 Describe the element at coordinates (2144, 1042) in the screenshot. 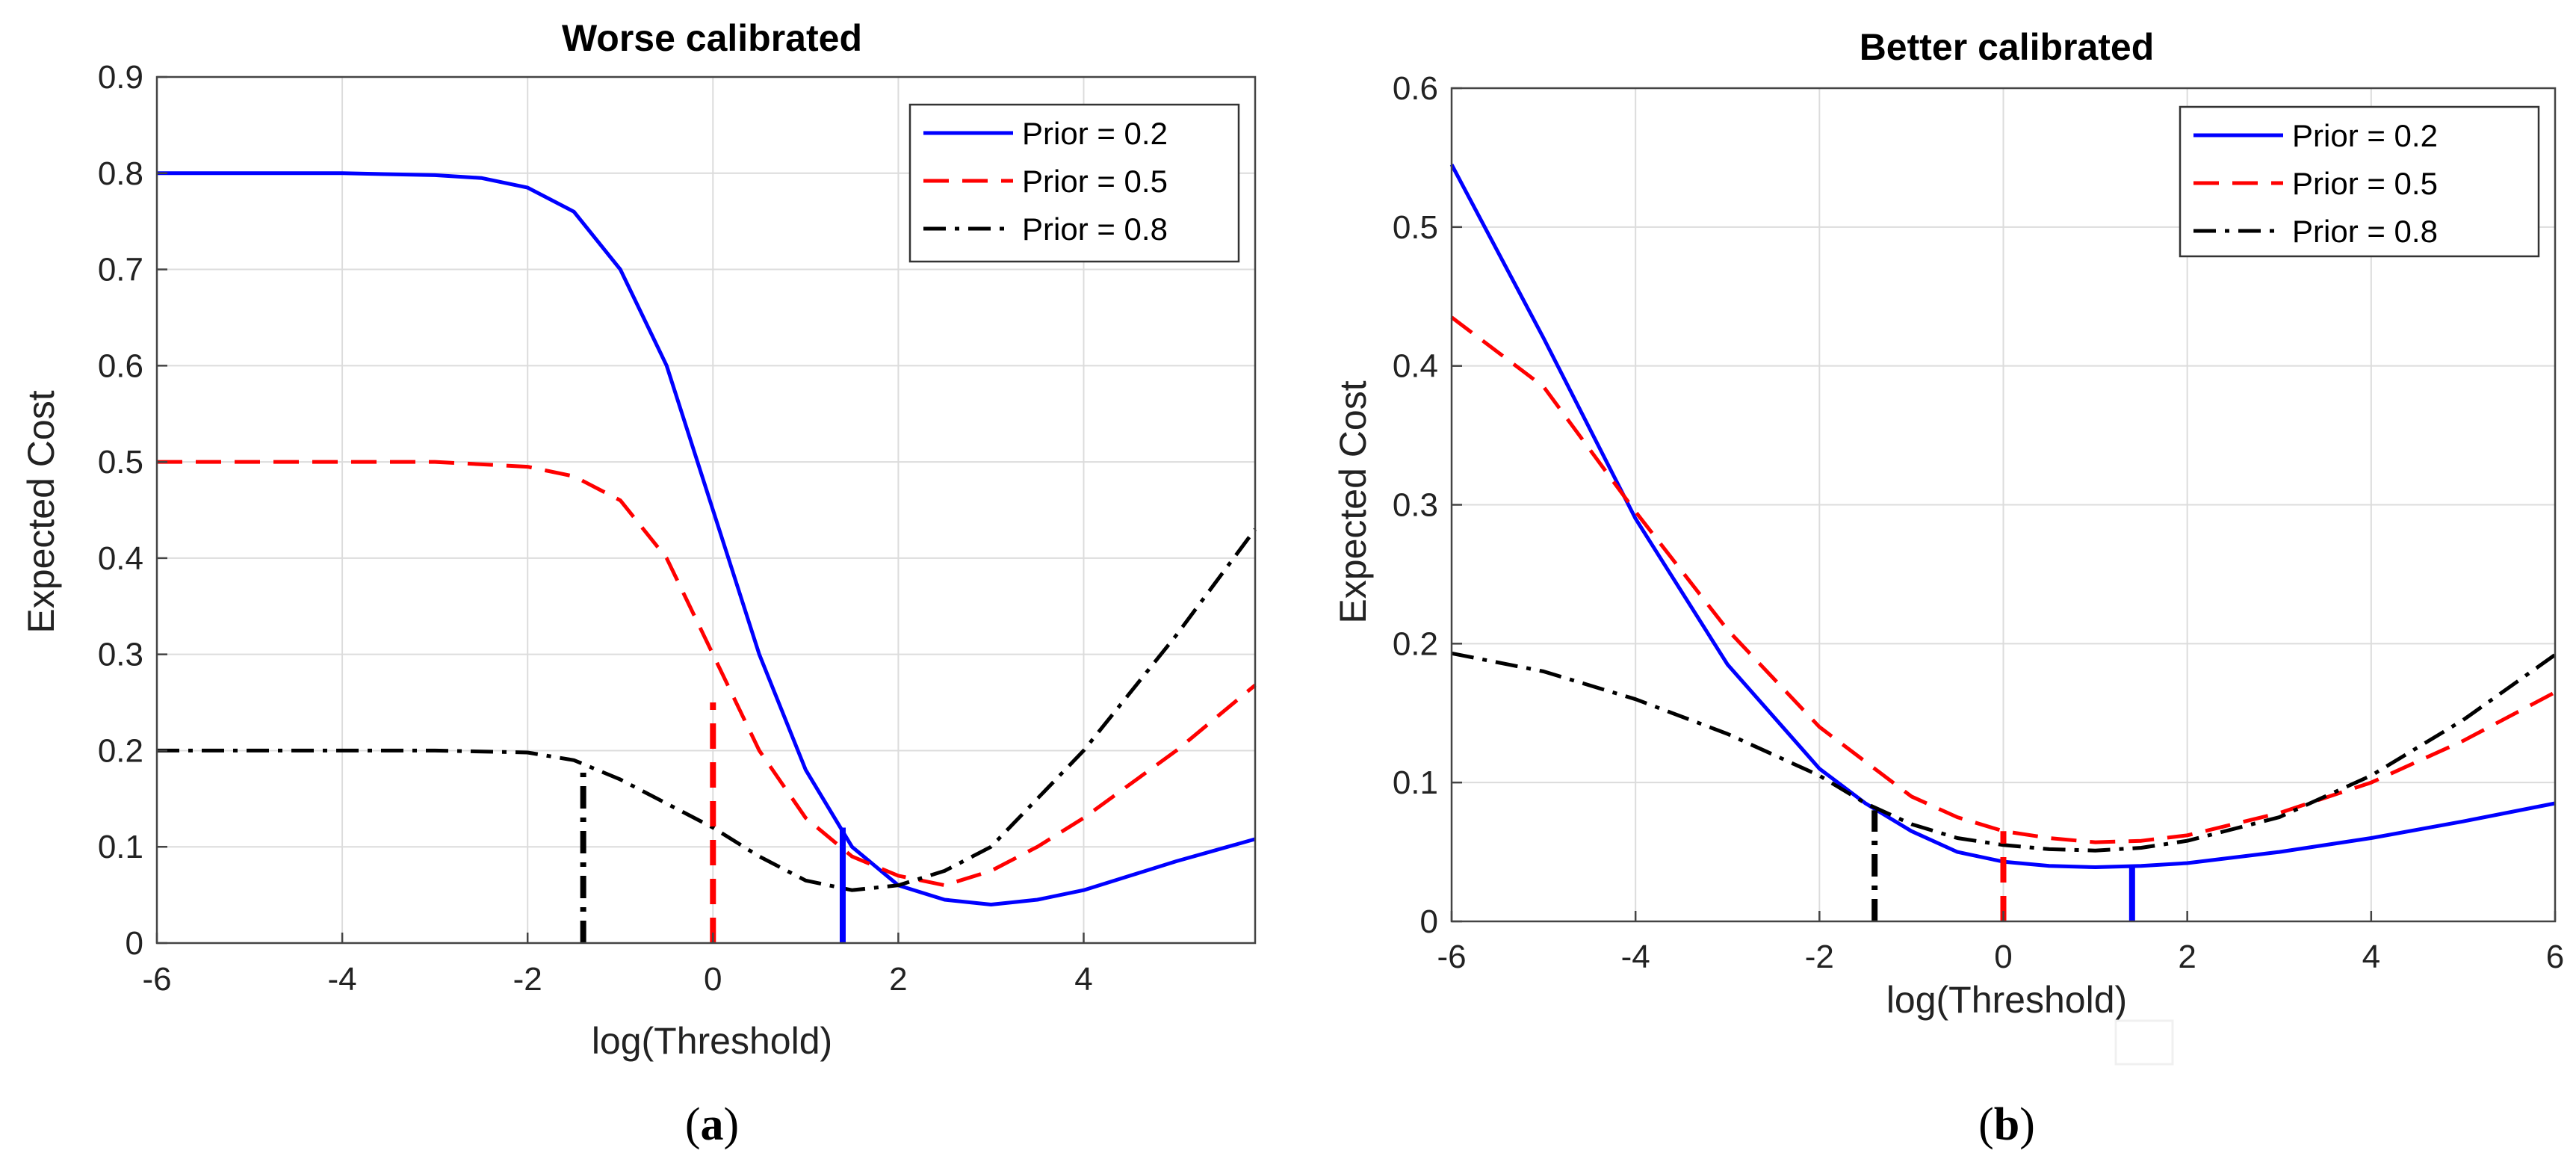

I see `artifact-box` at that location.